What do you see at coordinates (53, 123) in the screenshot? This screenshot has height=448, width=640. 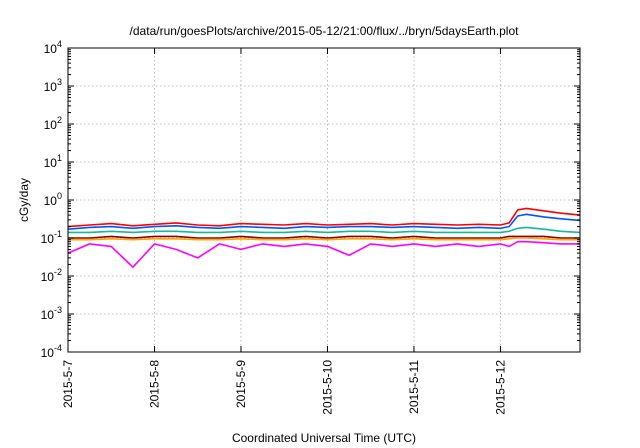 I see `y-tick-label: 10²` at bounding box center [53, 123].